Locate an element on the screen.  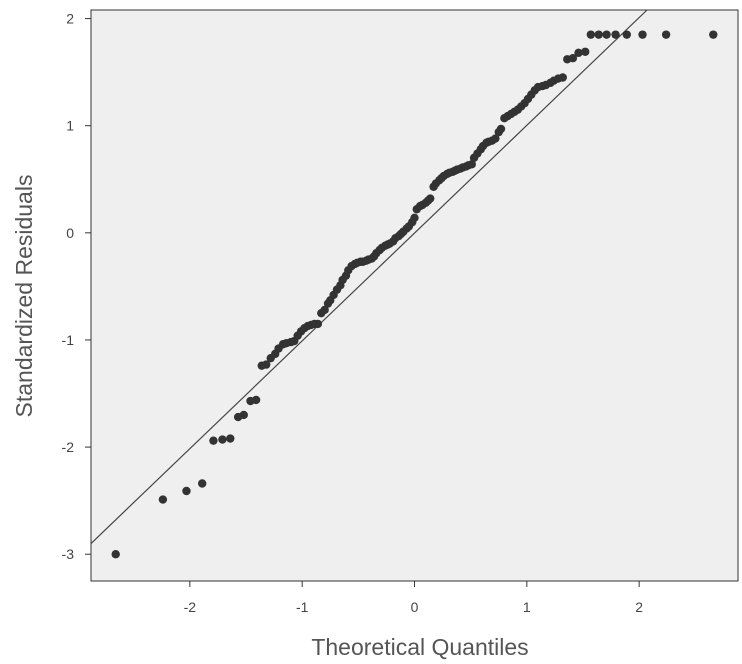
x-tick-label: 0 is located at coordinates (415, 607).